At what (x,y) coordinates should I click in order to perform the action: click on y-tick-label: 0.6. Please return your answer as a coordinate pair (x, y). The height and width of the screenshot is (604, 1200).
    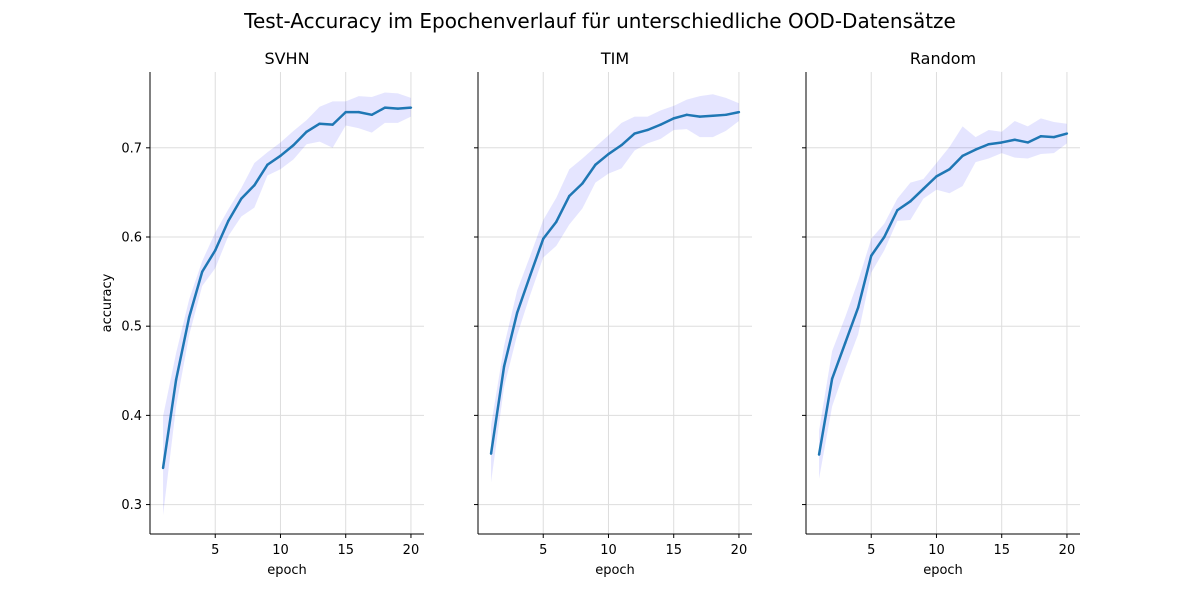
    Looking at the image, I should click on (131, 238).